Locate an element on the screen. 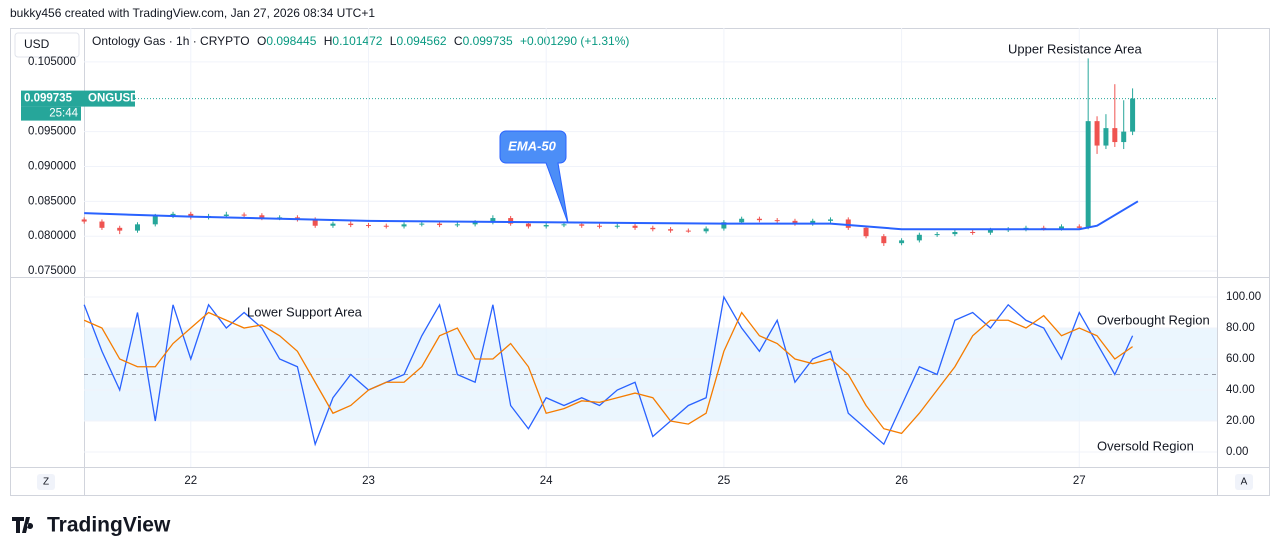 This screenshot has height=556, width=1281. currency-button is located at coordinates (47, 45).